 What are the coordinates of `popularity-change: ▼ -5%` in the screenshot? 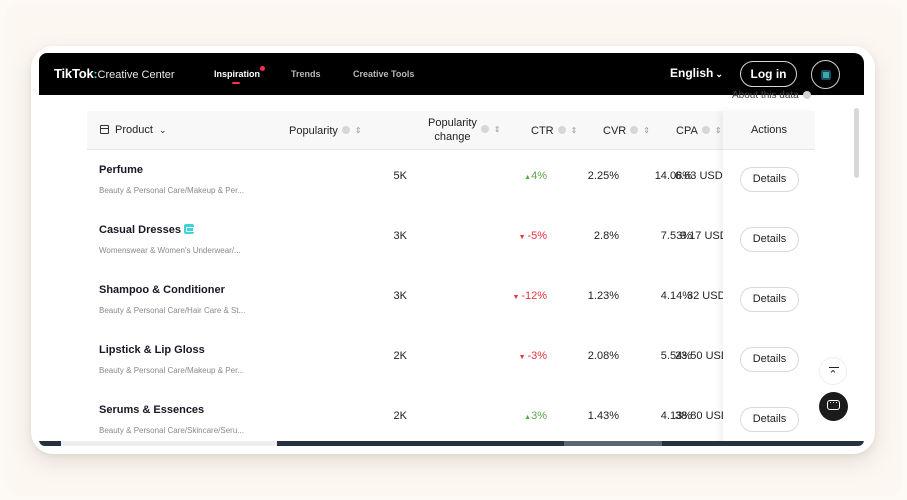 It's located at (532, 236).